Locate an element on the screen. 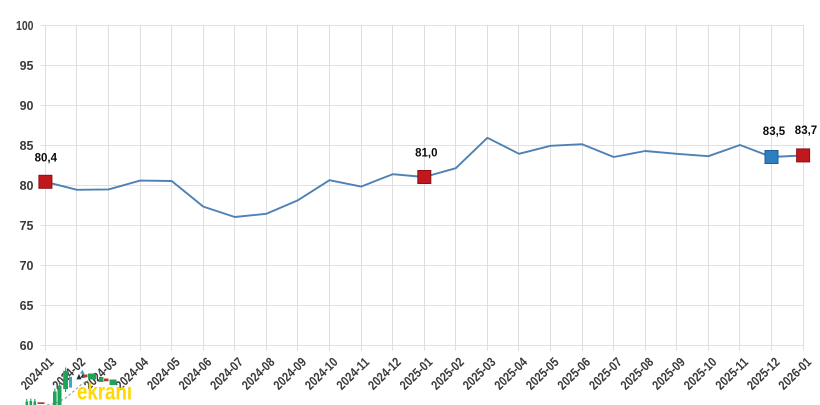 Image resolution: width=820 pixels, height=405 pixels. svg-text: 81,0 is located at coordinates (426, 154).